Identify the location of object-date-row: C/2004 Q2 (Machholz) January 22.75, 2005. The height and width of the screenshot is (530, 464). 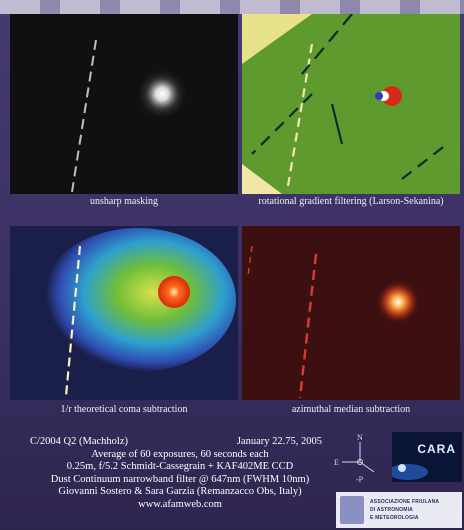
(180, 442).